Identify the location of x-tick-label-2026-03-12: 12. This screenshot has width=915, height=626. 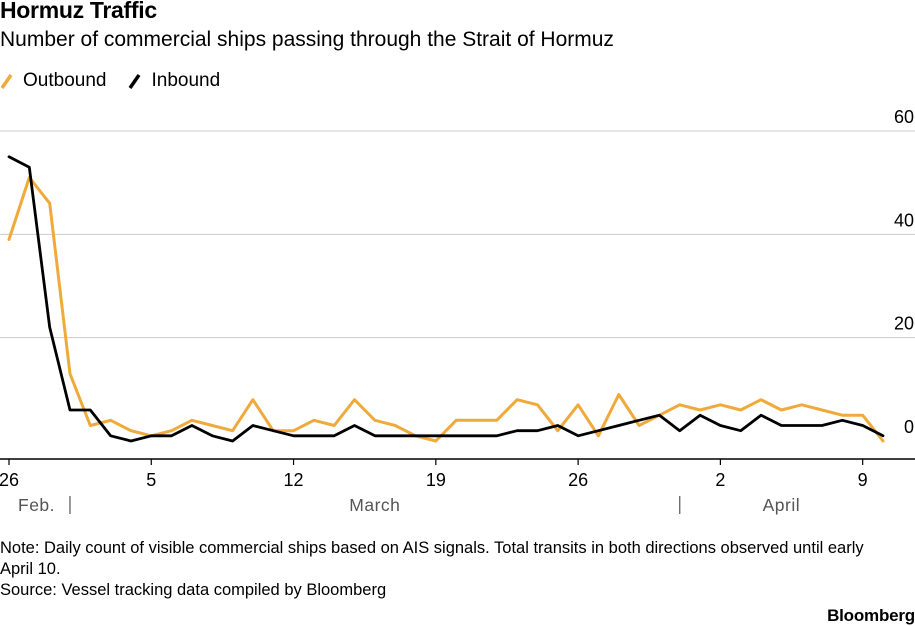
(294, 480).